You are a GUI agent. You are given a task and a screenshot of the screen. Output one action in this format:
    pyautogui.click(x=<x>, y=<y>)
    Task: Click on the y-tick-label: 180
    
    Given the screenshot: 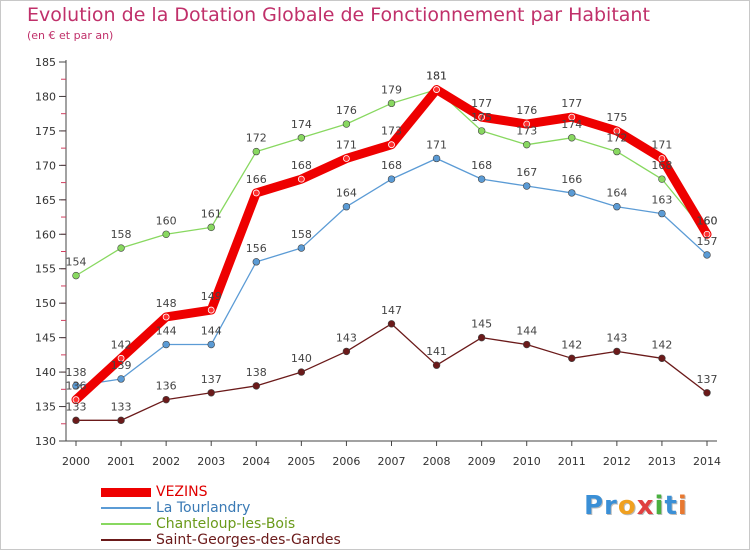 What is the action you would take?
    pyautogui.click(x=45, y=96)
    